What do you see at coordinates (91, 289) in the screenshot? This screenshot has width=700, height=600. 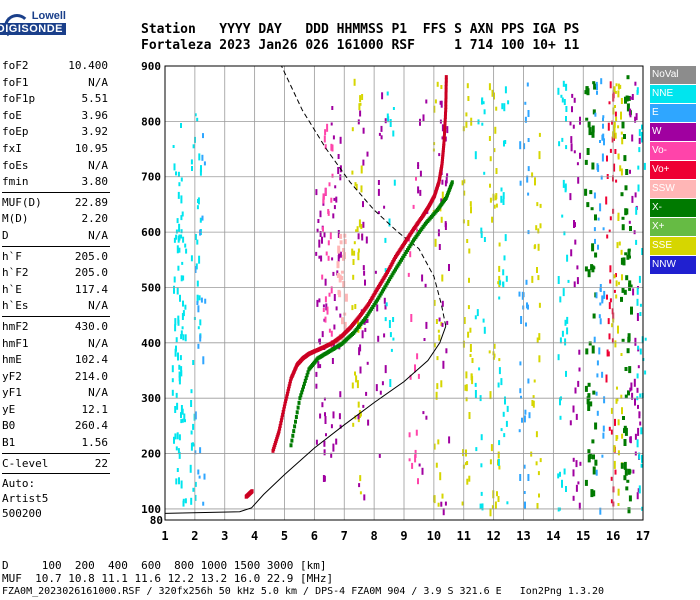 I see `param-value: 117.4` at bounding box center [91, 289].